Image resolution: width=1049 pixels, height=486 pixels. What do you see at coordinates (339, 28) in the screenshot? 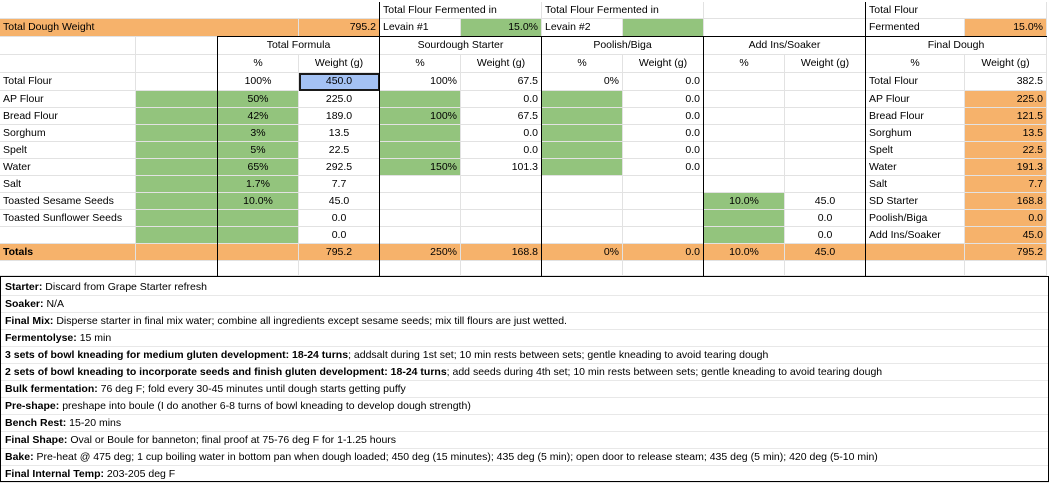
I see `total-dough-weight-value: 795.2` at bounding box center [339, 28].